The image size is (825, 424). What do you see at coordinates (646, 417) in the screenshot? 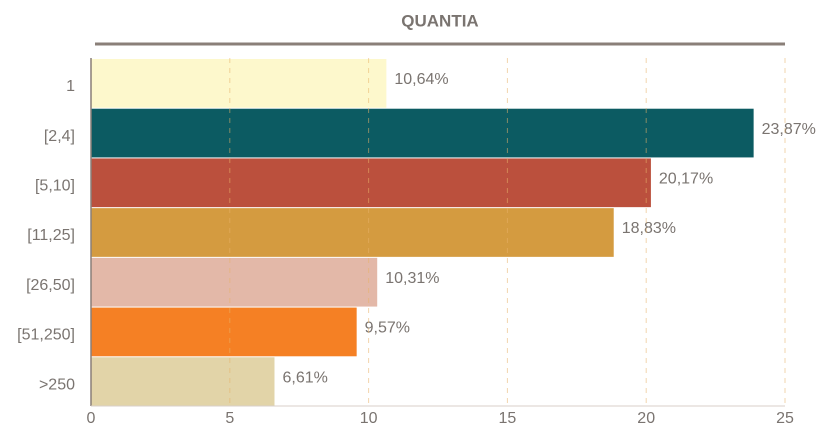
I see `x-tick-label: 20` at bounding box center [646, 417].